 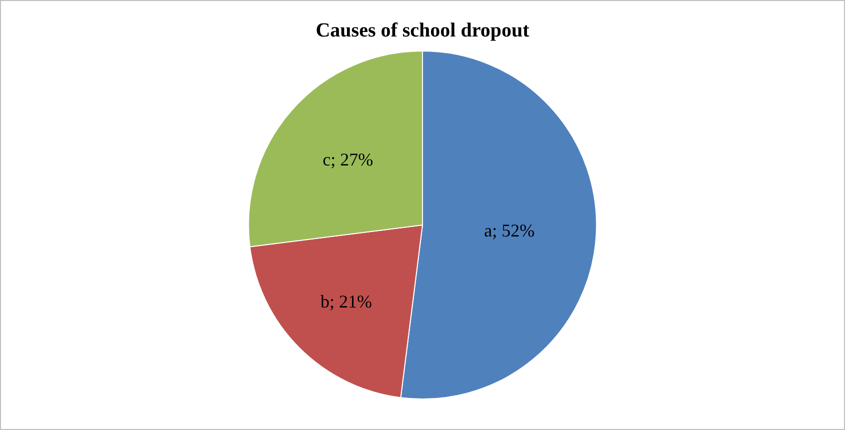 I want to click on slice-label: c; 27%, so click(x=348, y=159).